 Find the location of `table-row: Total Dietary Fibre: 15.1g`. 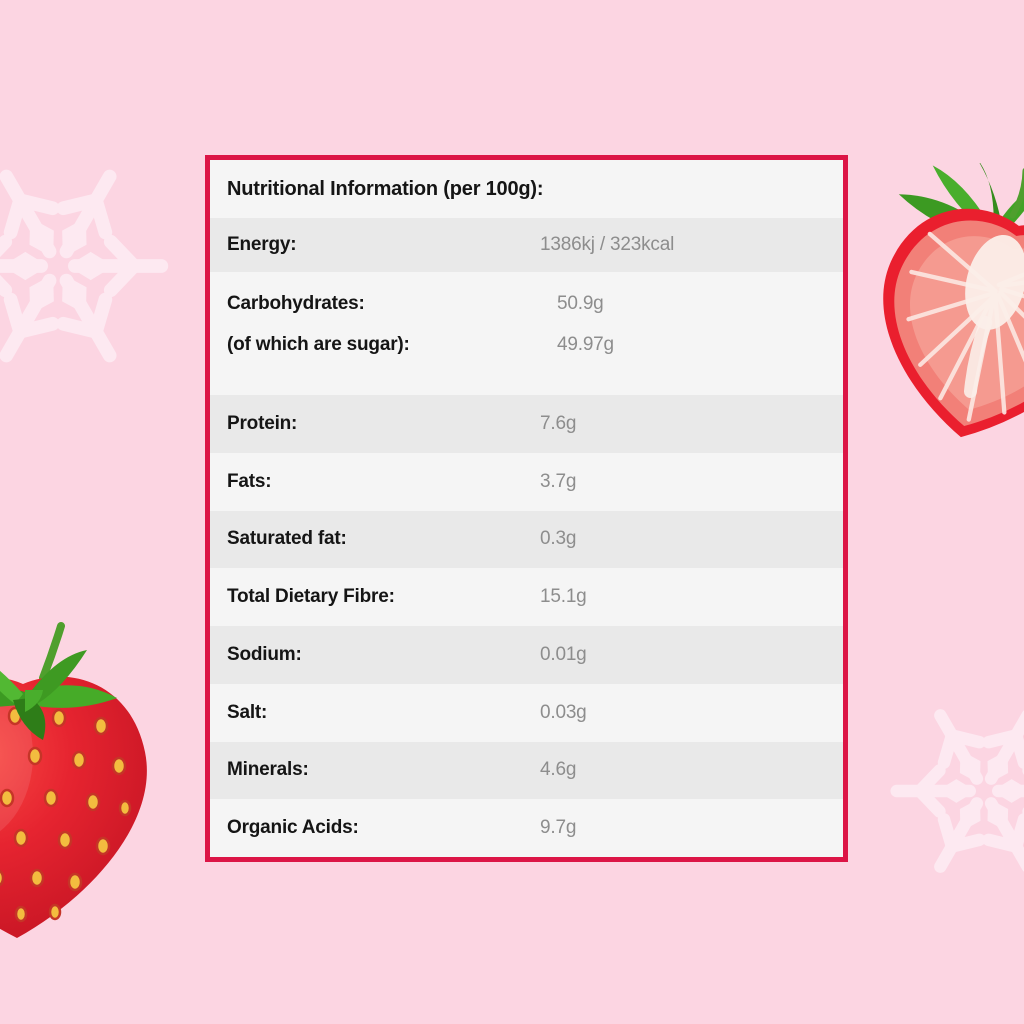

table-row: Total Dietary Fibre: 15.1g is located at coordinates (526, 597).